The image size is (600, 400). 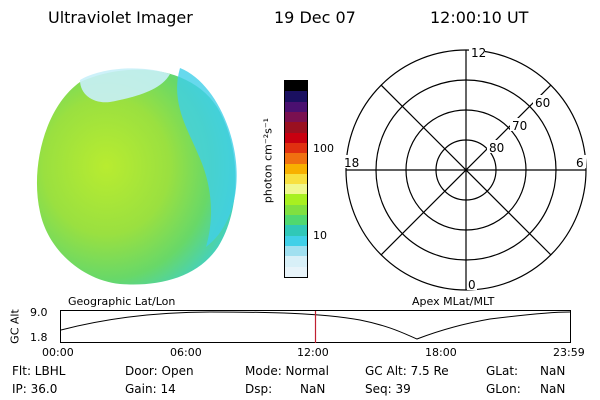 What do you see at coordinates (58, 352) in the screenshot?
I see `timeline-xtick-0000: 00:00` at bounding box center [58, 352].